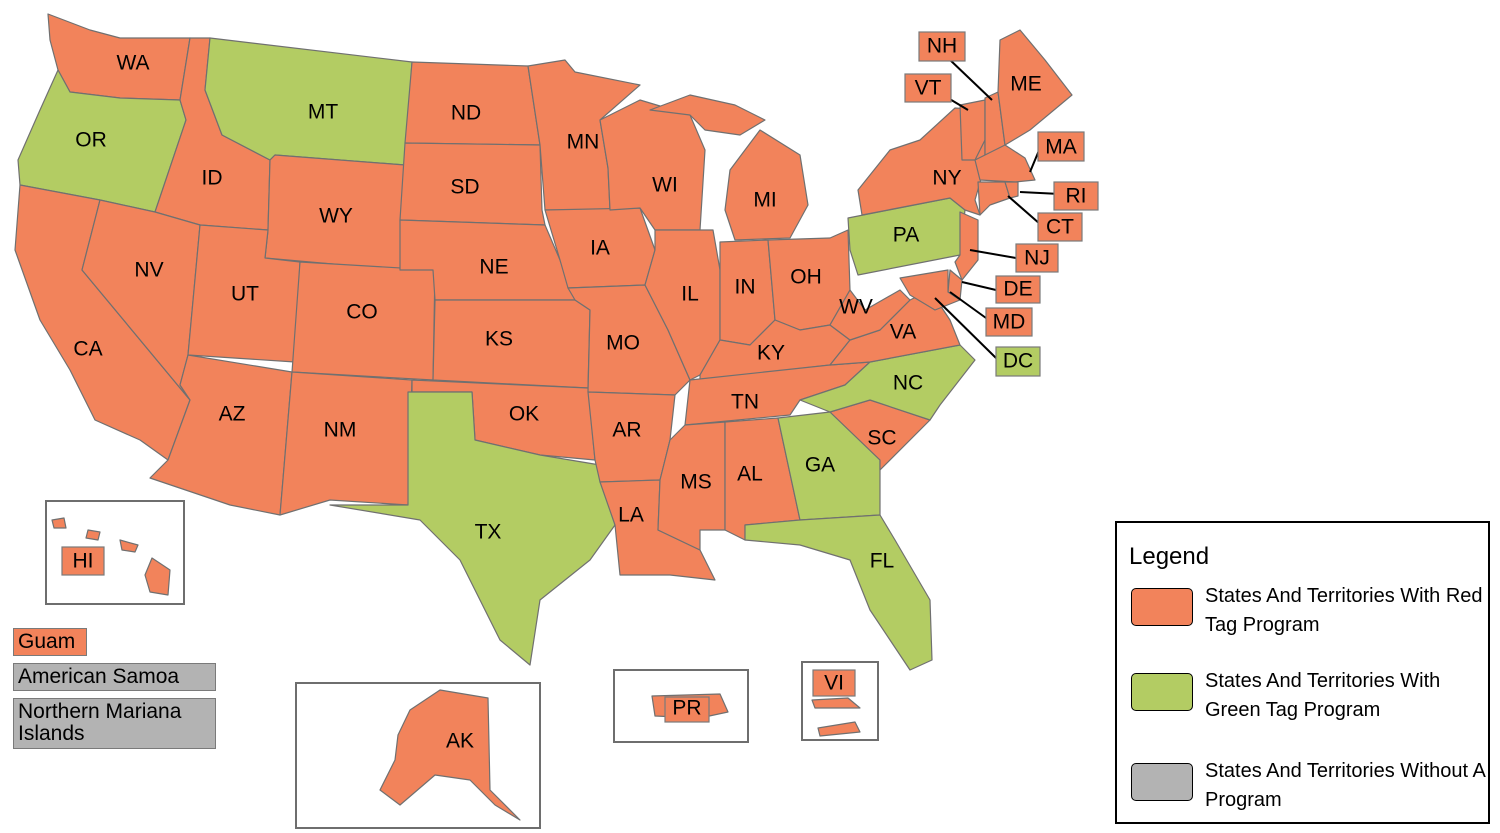  Describe the element at coordinates (50, 642) in the screenshot. I see `territory-guam: Guam` at that location.